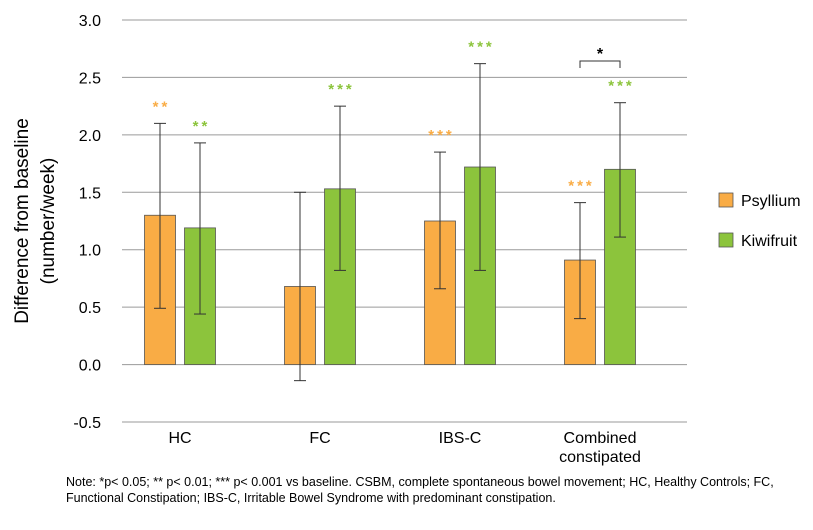 The width and height of the screenshot is (813, 530). I want to click on comparison-star: *, so click(600, 54).